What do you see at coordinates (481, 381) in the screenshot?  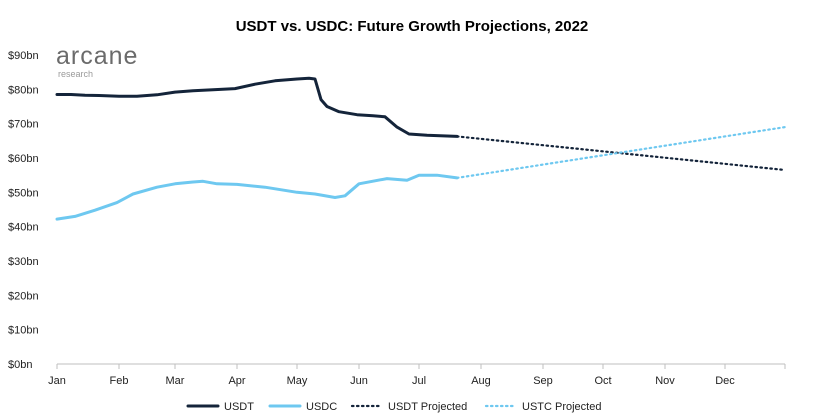 I see `x-tick-label: Aug` at bounding box center [481, 381].